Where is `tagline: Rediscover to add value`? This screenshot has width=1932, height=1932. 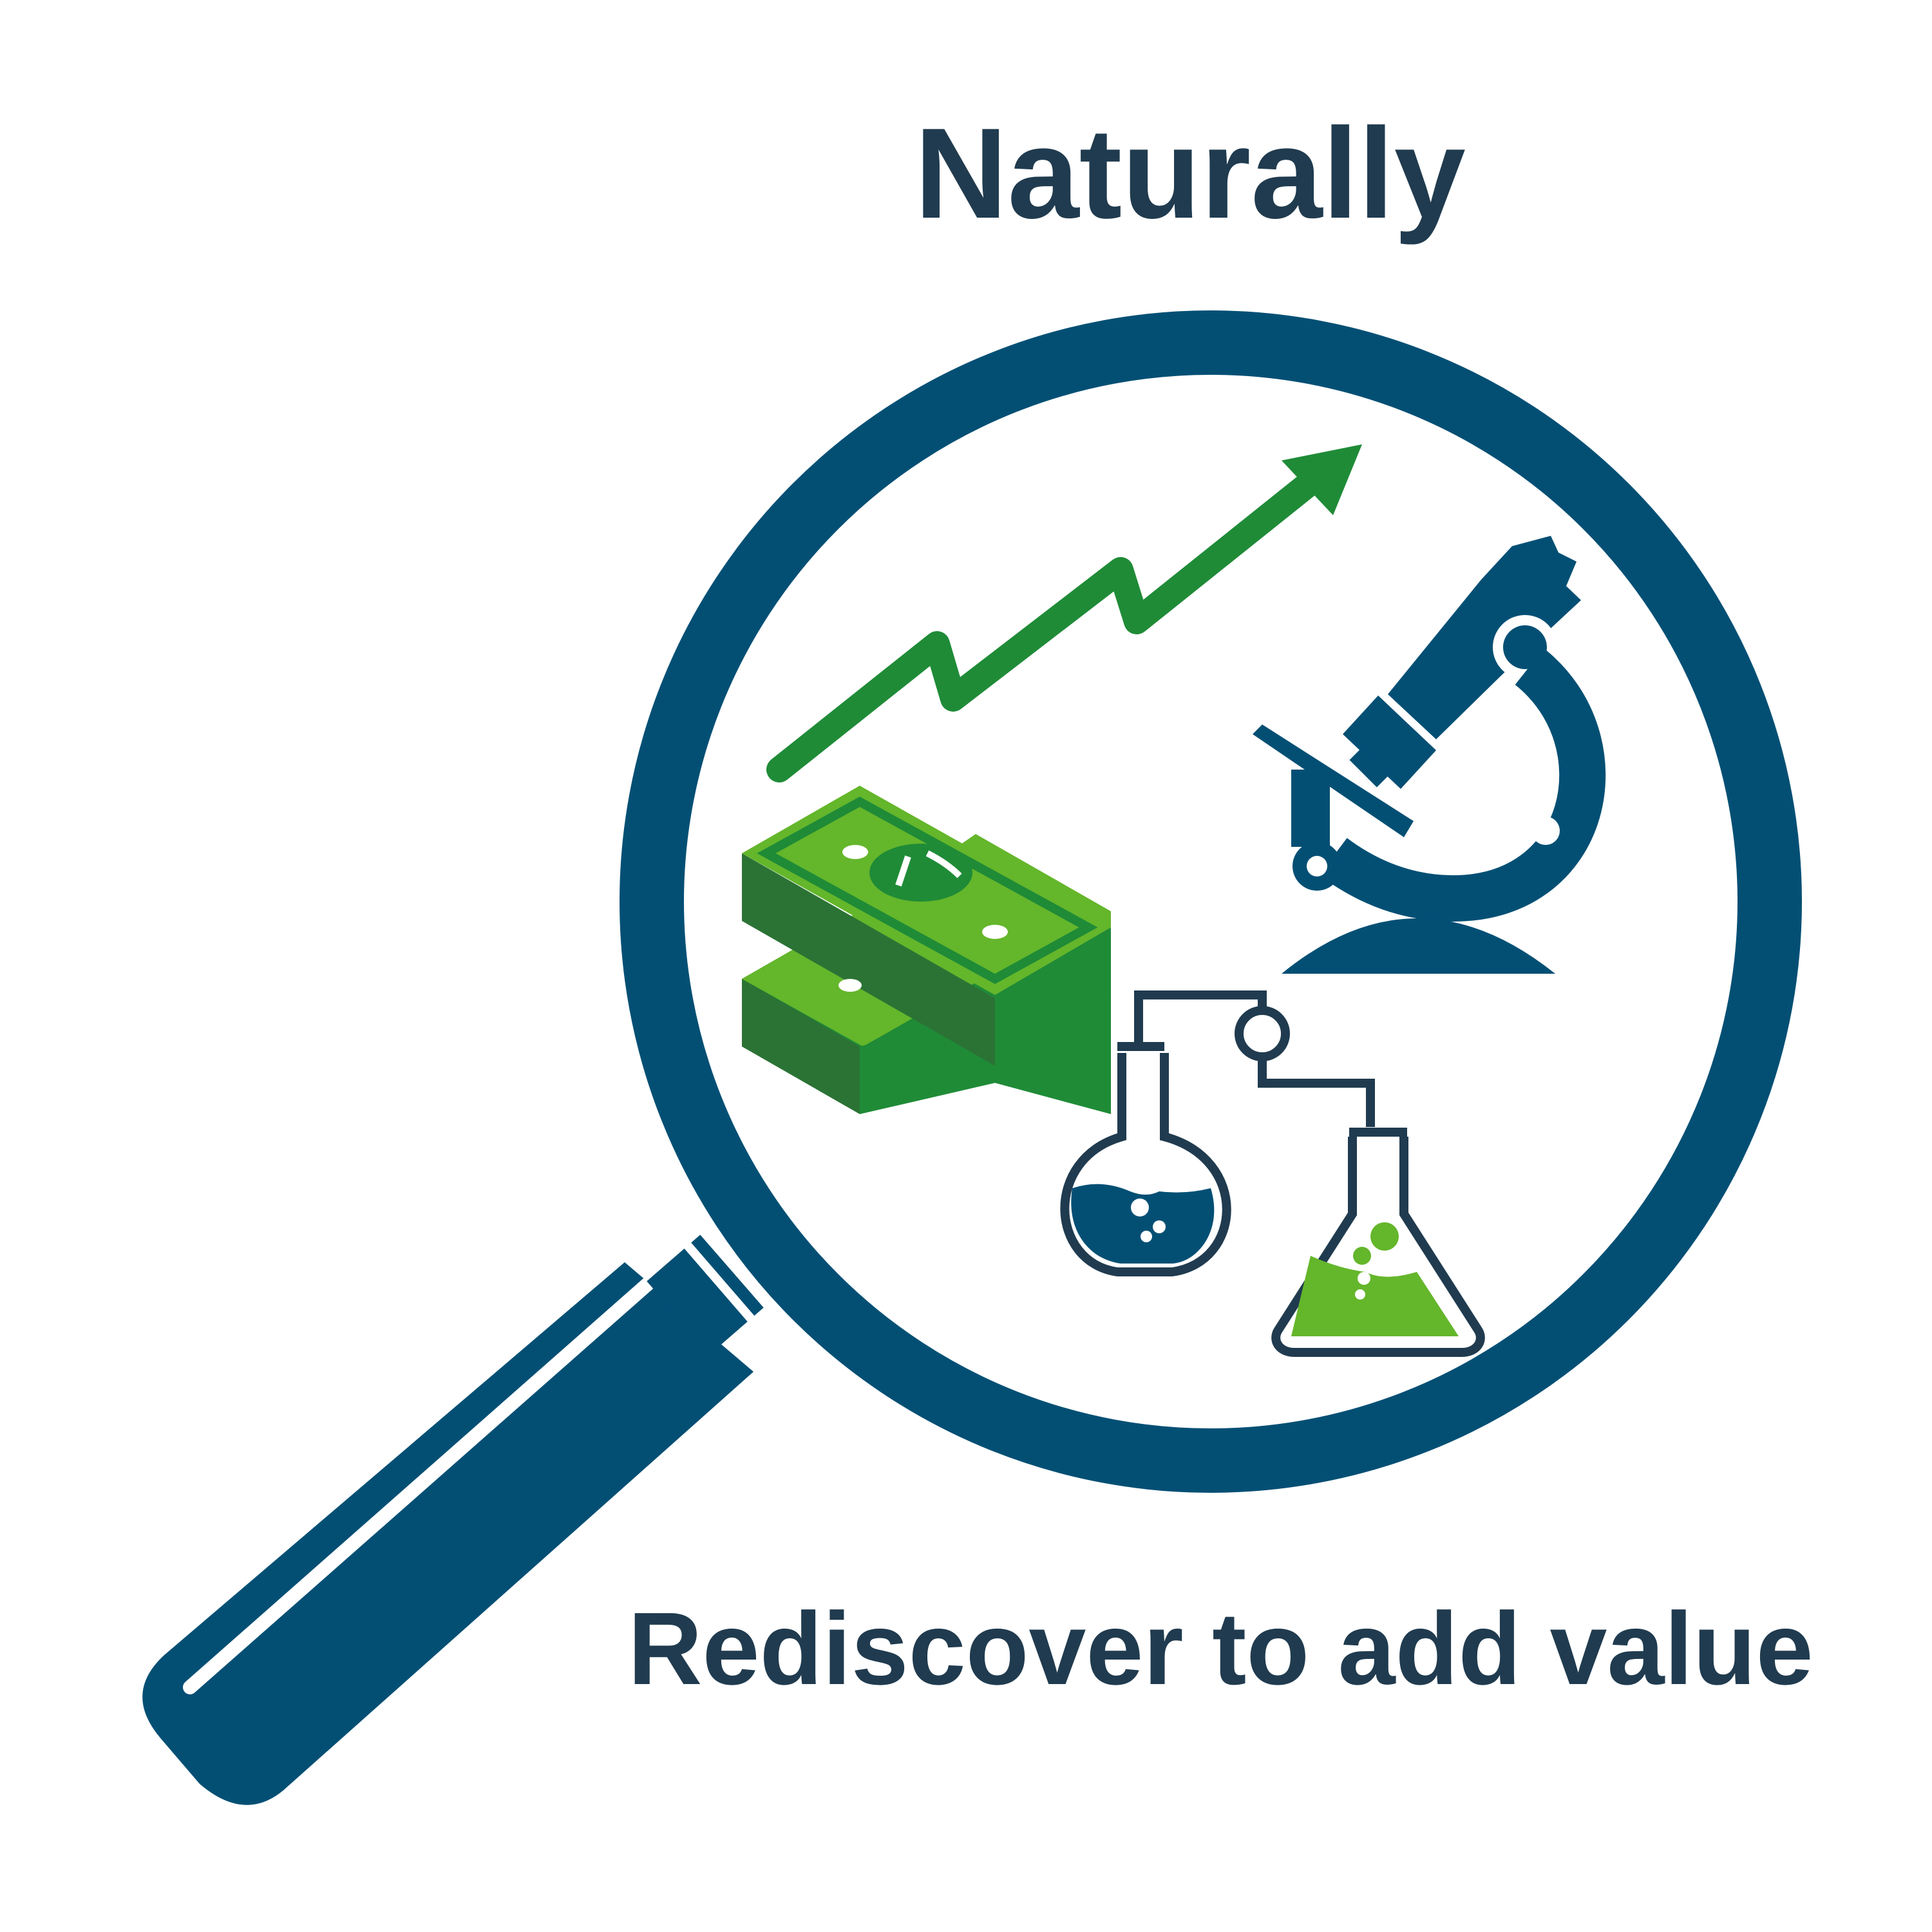
tagline: Rediscover to add value is located at coordinates (1221, 1649).